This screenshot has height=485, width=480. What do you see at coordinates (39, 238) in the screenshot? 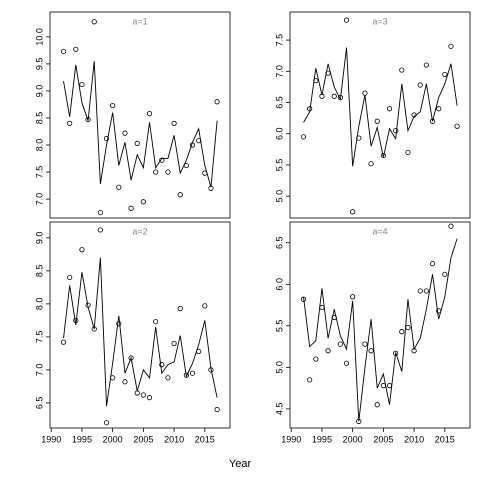
I see `y-tick-label: 9.0` at bounding box center [39, 238].